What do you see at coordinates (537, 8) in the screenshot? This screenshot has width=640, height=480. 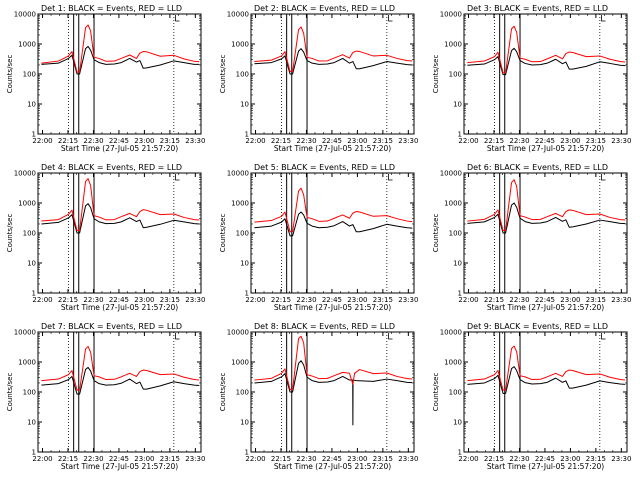 I see `panel-title: Det 3: BLACK = Events, RED = LLD` at bounding box center [537, 8].